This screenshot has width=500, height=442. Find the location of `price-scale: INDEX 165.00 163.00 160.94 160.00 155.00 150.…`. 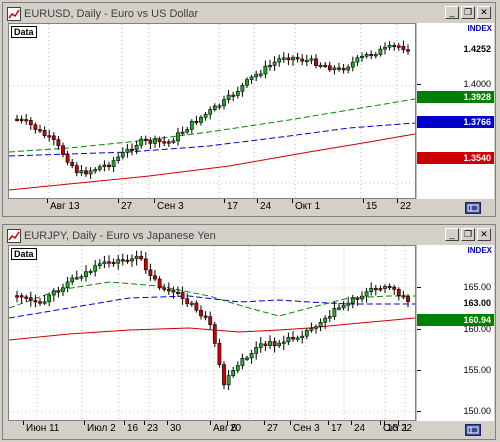

price-scale: INDEX 165.00 163.00 160.94 160.00 155.00 150.… is located at coordinates (455, 333).